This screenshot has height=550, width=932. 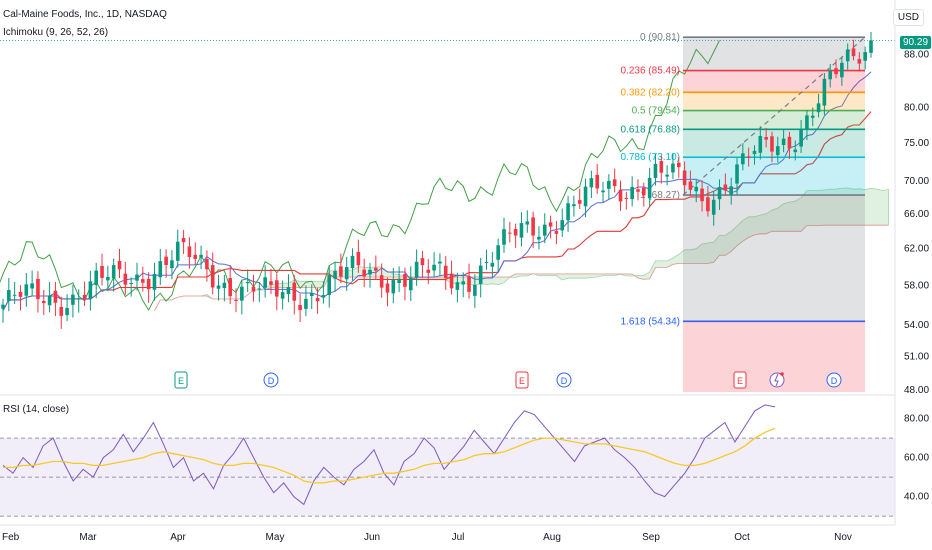 I want to click on last-price-badge: 90.29, so click(x=916, y=42).